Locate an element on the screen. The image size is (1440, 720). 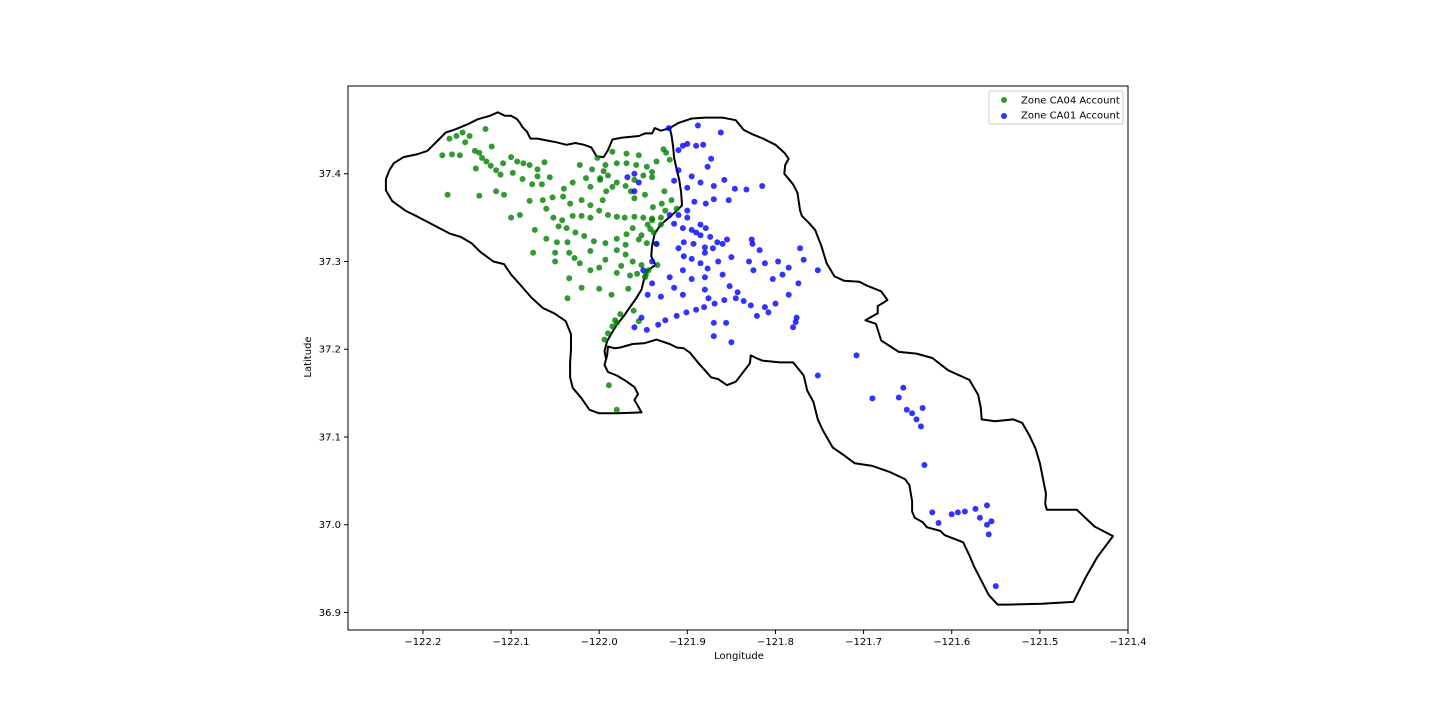
legend-box is located at coordinates (1056, 107).